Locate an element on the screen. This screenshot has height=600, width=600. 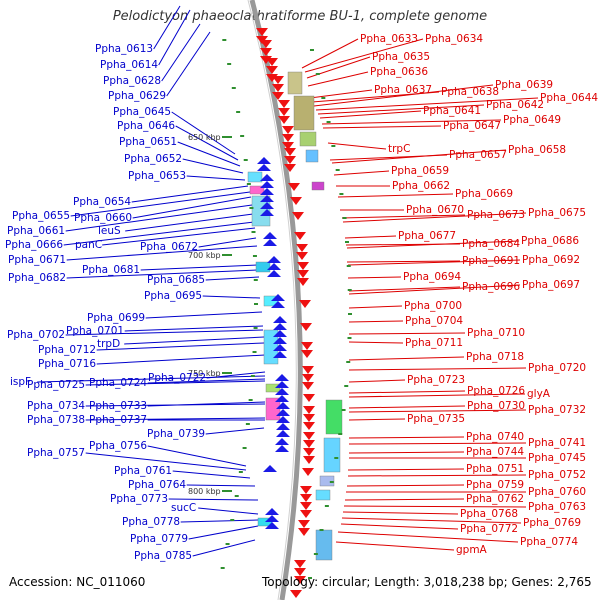
gene-label-right: Ppha_0691 is located at coordinates (491, 261).